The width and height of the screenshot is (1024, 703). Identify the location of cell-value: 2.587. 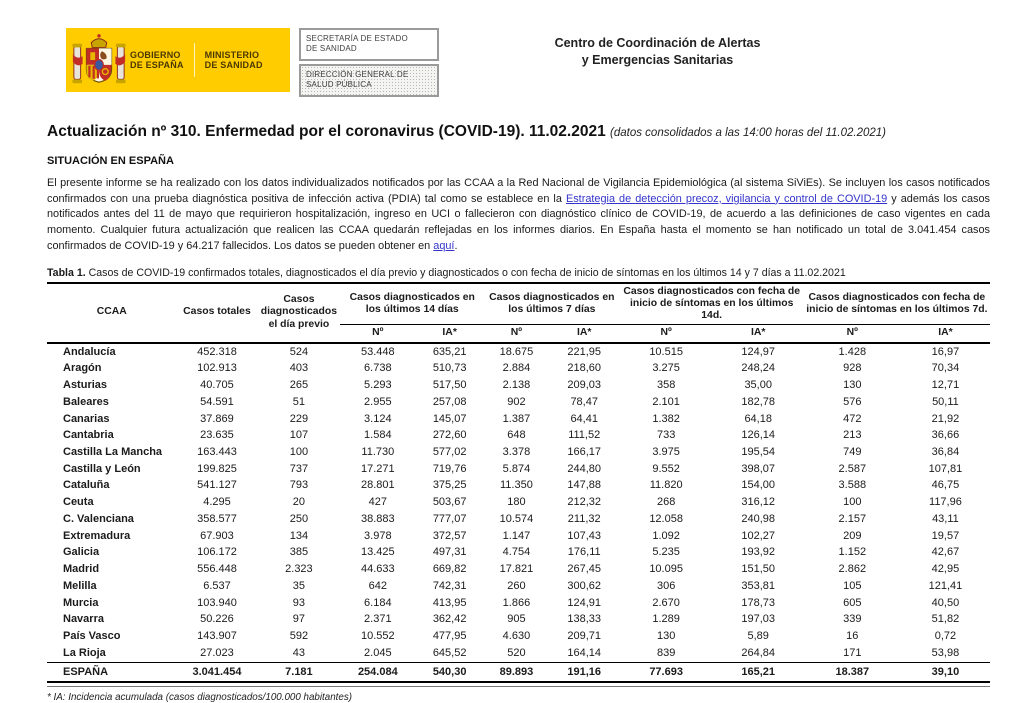
(852, 468).